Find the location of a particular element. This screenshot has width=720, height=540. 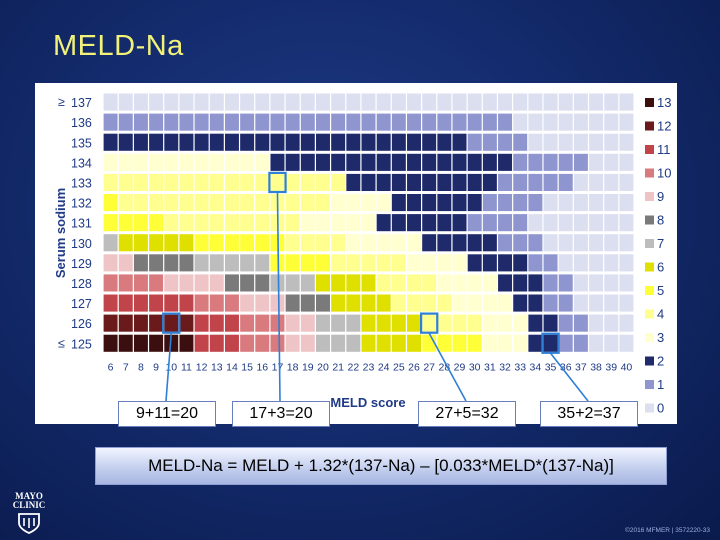

y-bottom-prefix: ≤ is located at coordinates (61, 343).